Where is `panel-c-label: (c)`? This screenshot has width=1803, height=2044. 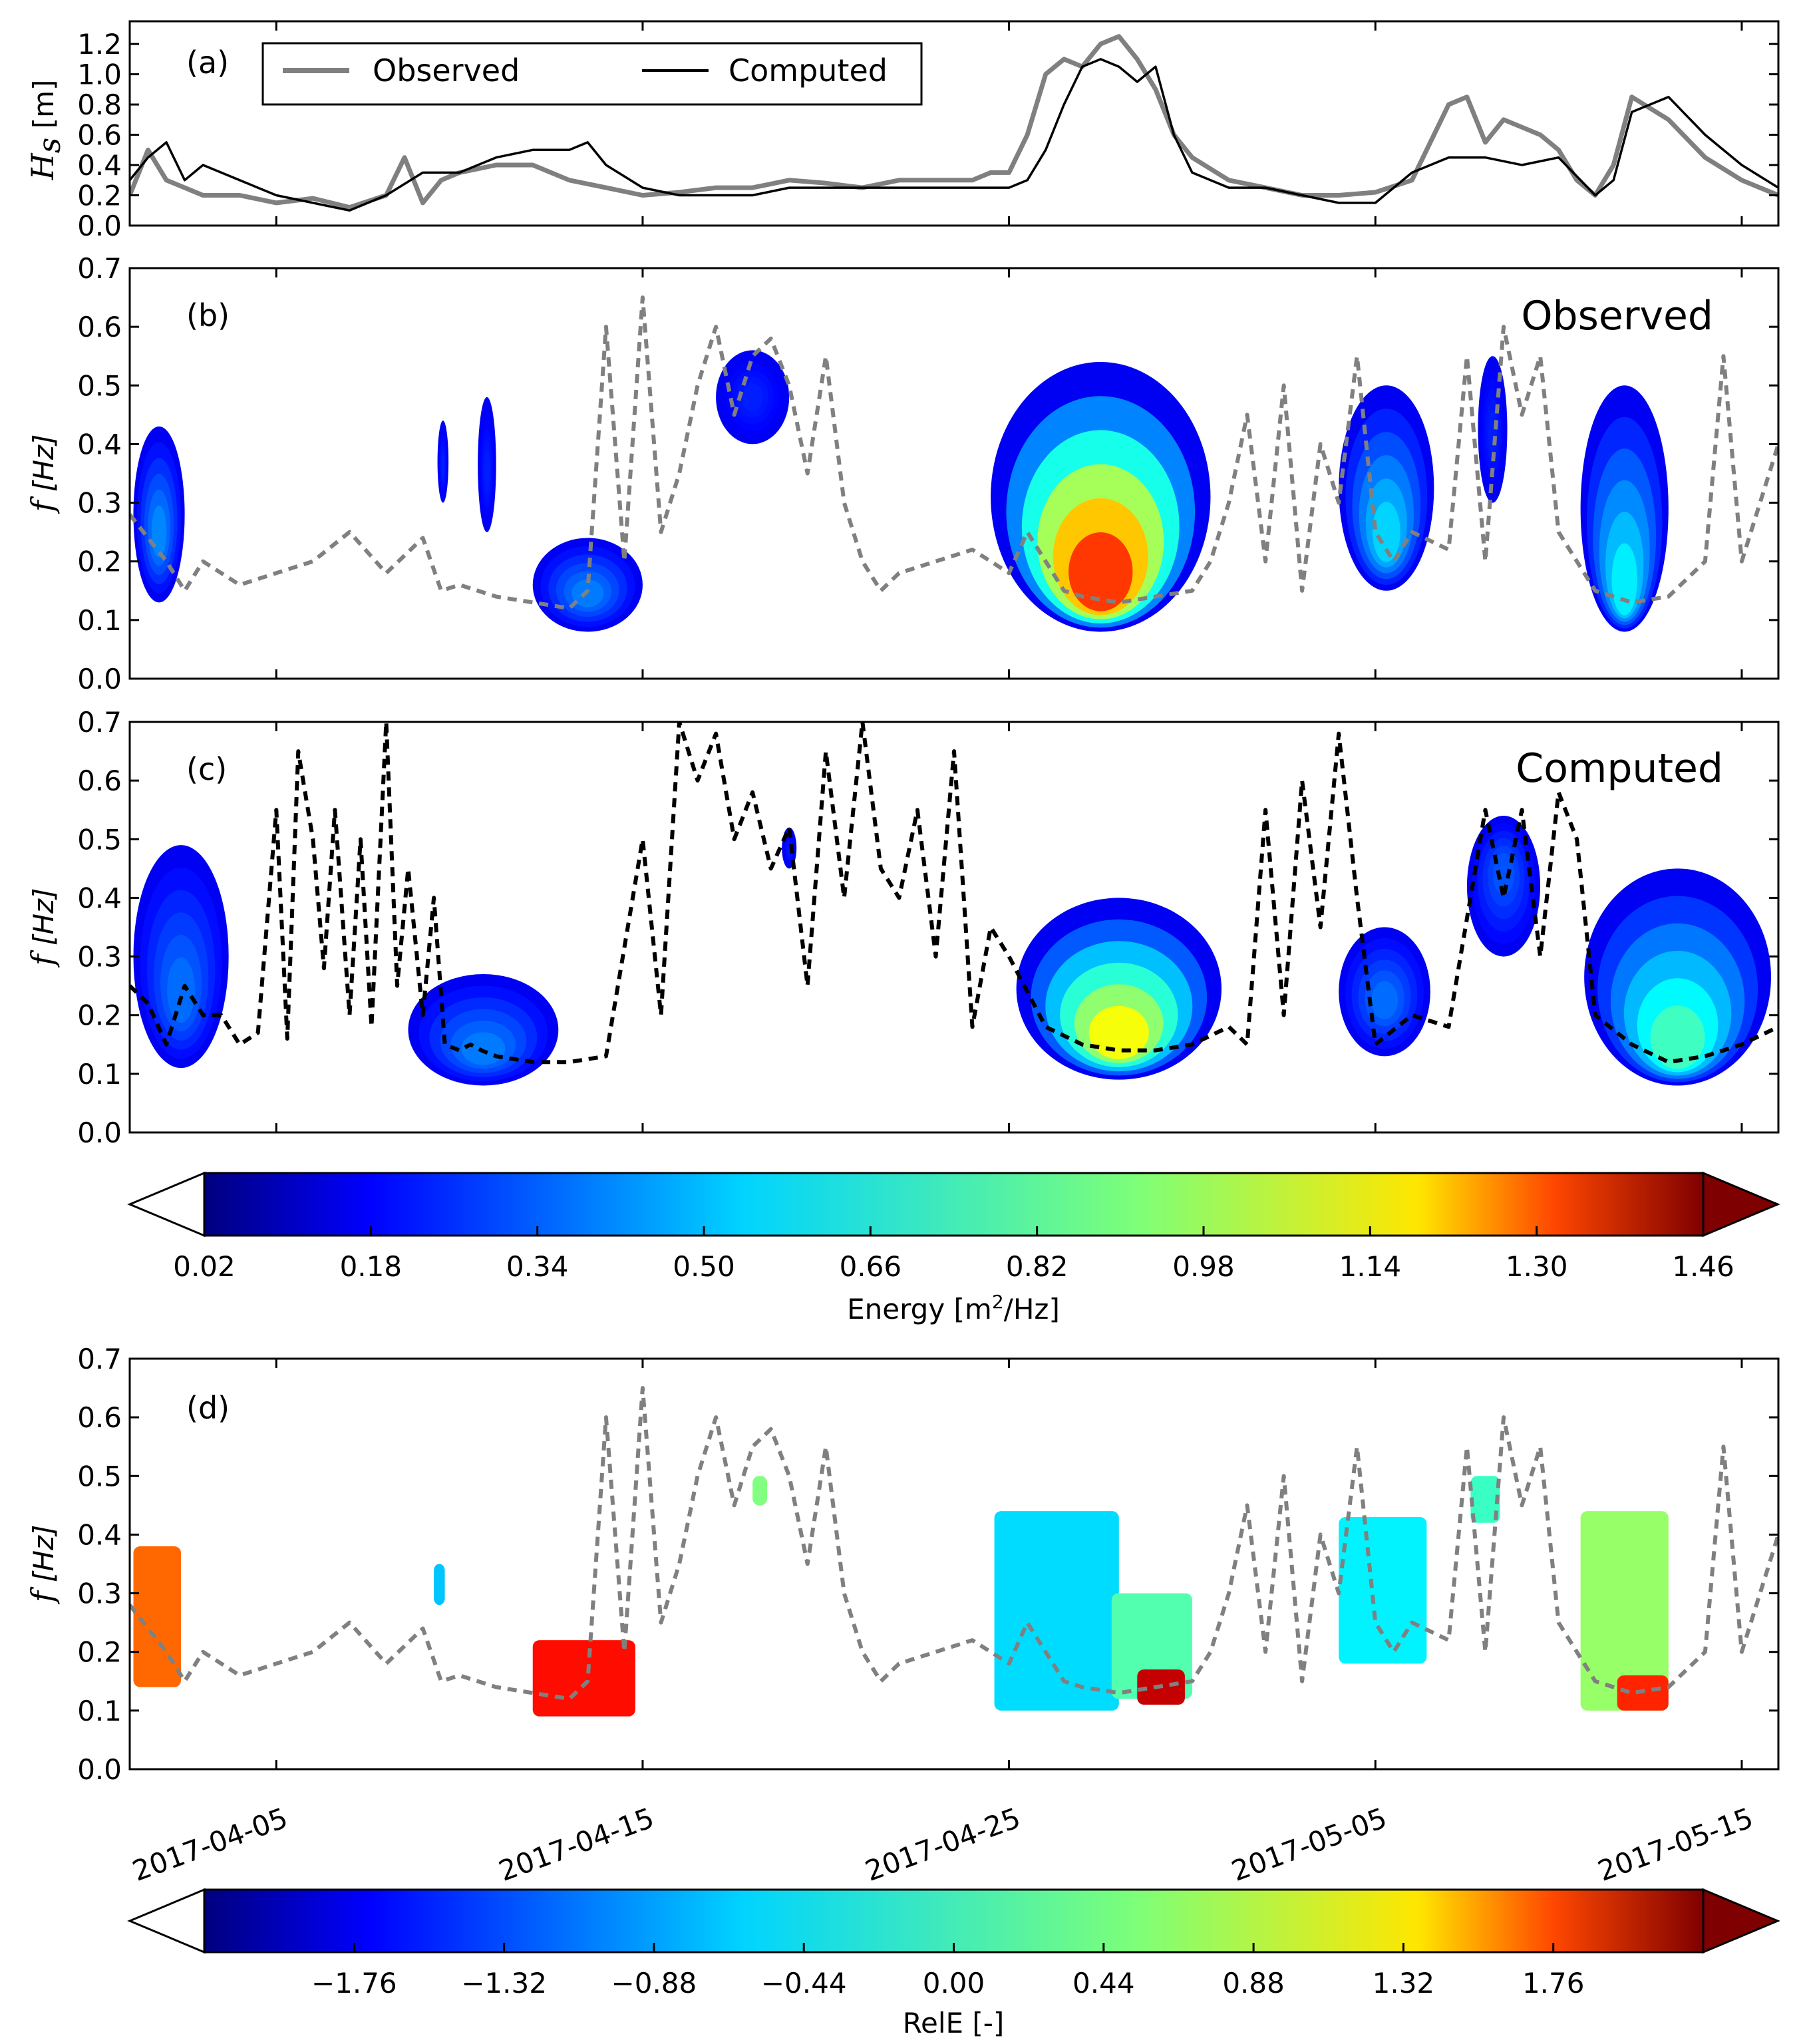 panel-c-label: (c) is located at coordinates (206, 769).